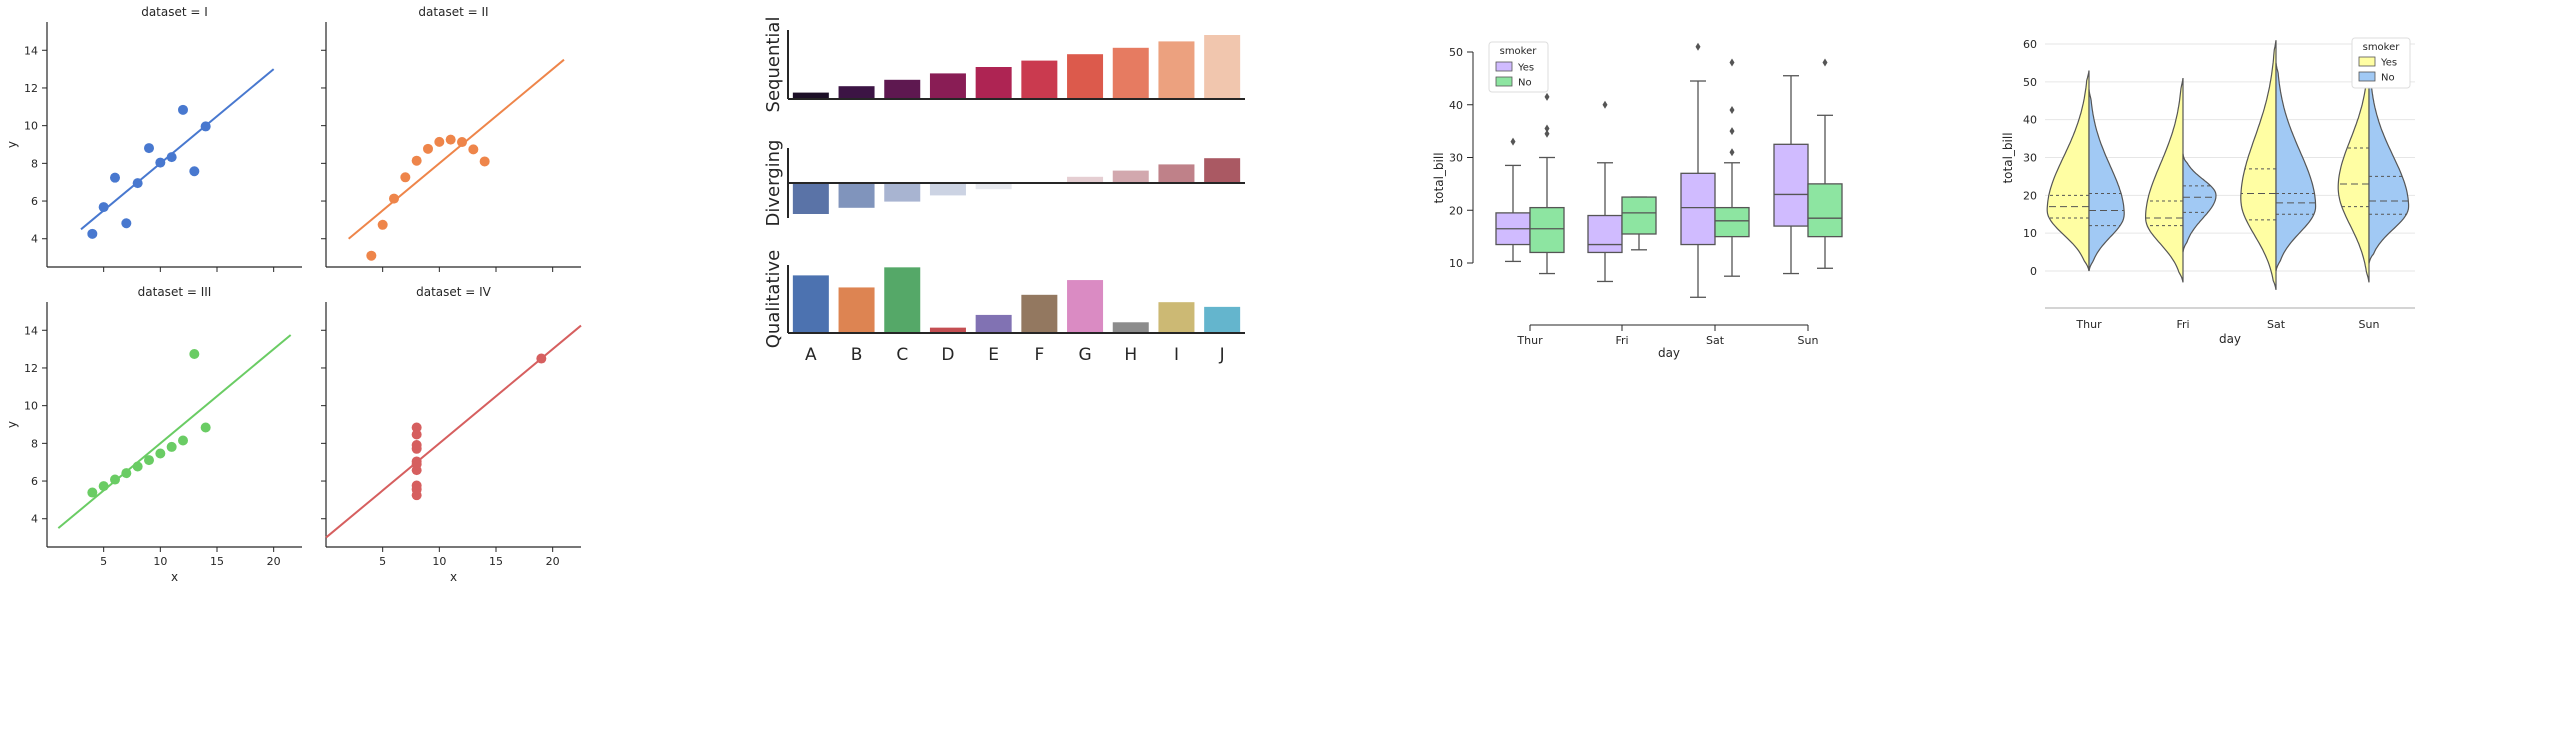 The image size is (2556, 746). Describe the element at coordinates (1621, 340) in the screenshot. I see `x-tick-label: Fri` at that location.